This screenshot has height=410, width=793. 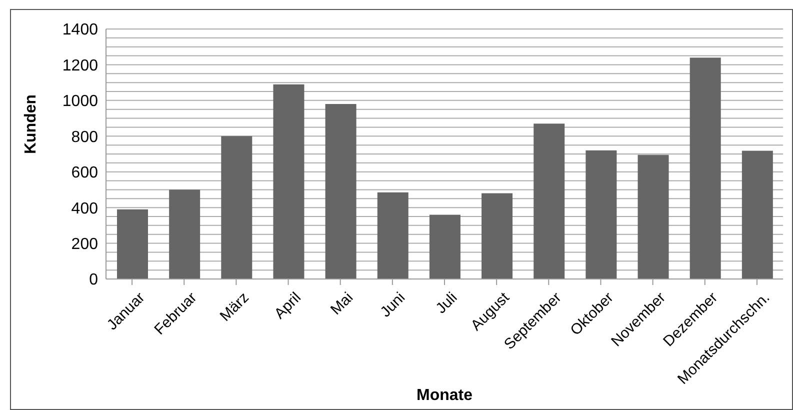 What do you see at coordinates (84, 209) in the screenshot?
I see `y-tick-label: 400` at bounding box center [84, 209].